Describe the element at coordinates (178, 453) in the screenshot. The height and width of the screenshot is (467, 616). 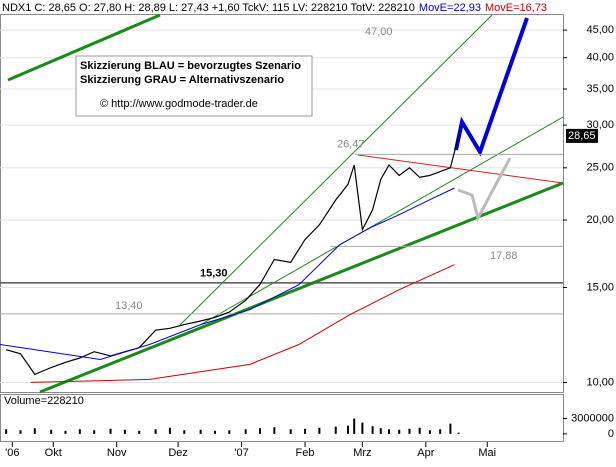
I see `x-tick-label: Dez` at that location.